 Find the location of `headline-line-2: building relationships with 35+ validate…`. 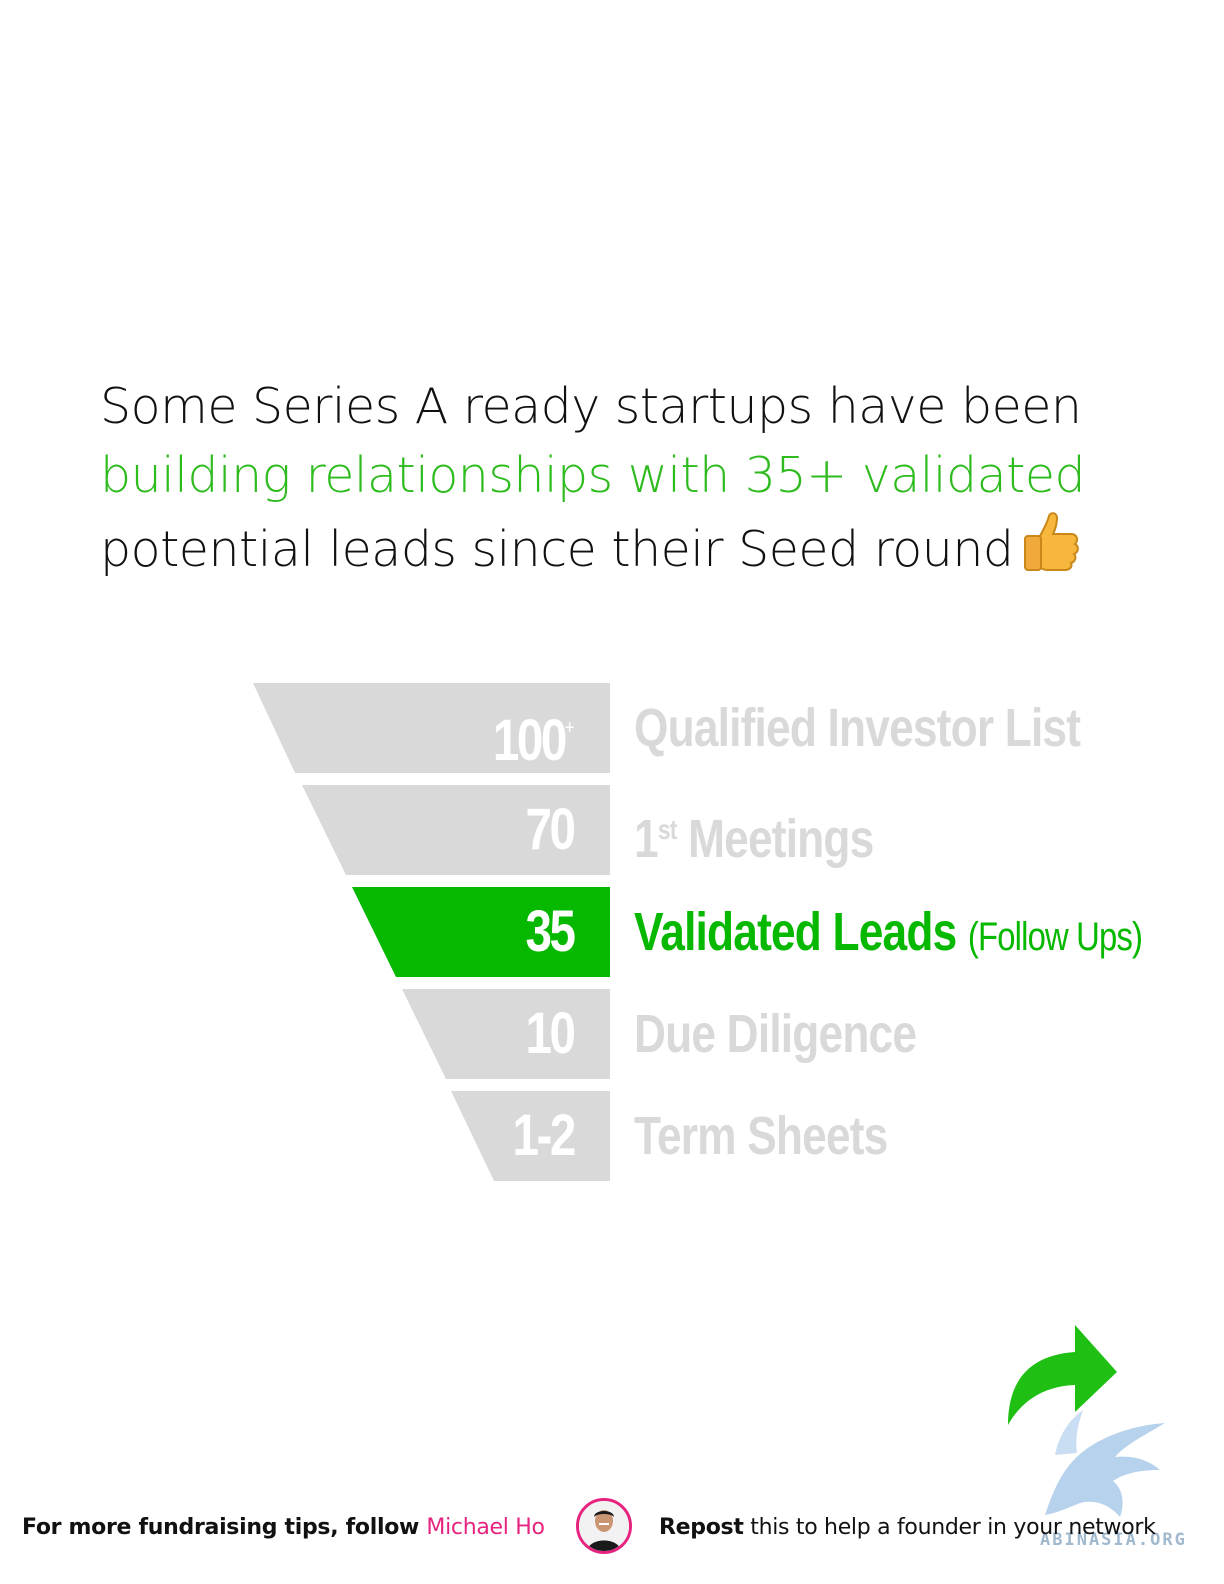

headline-line-2: building relationships with 35+ validate… is located at coordinates (593, 475).